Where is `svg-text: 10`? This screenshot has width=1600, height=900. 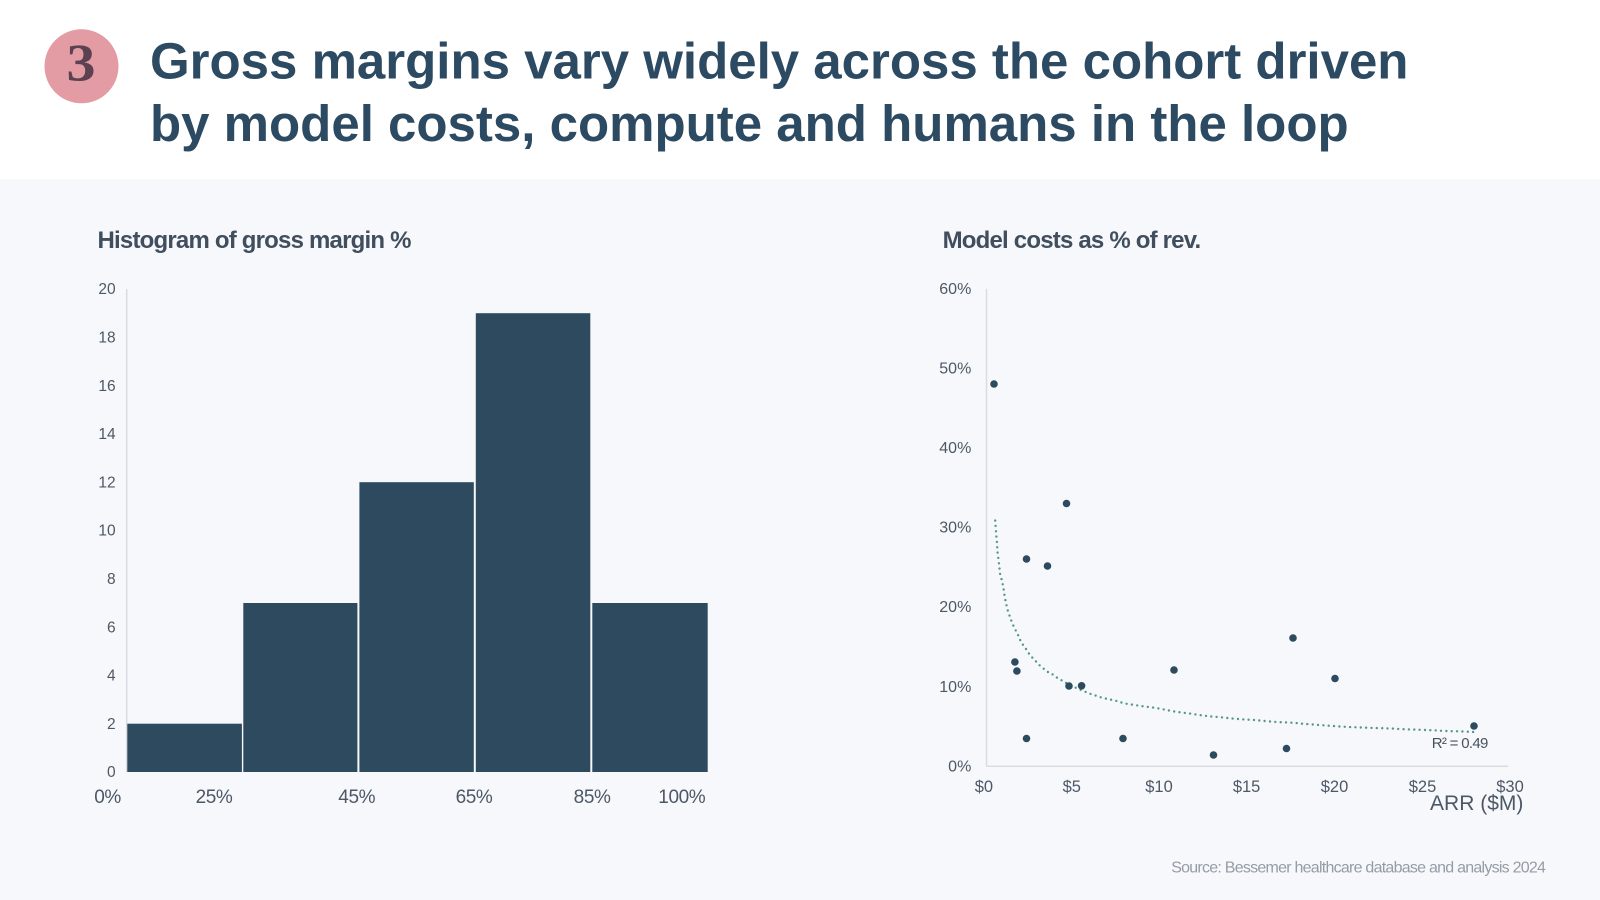
svg-text: 10 is located at coordinates (107, 531).